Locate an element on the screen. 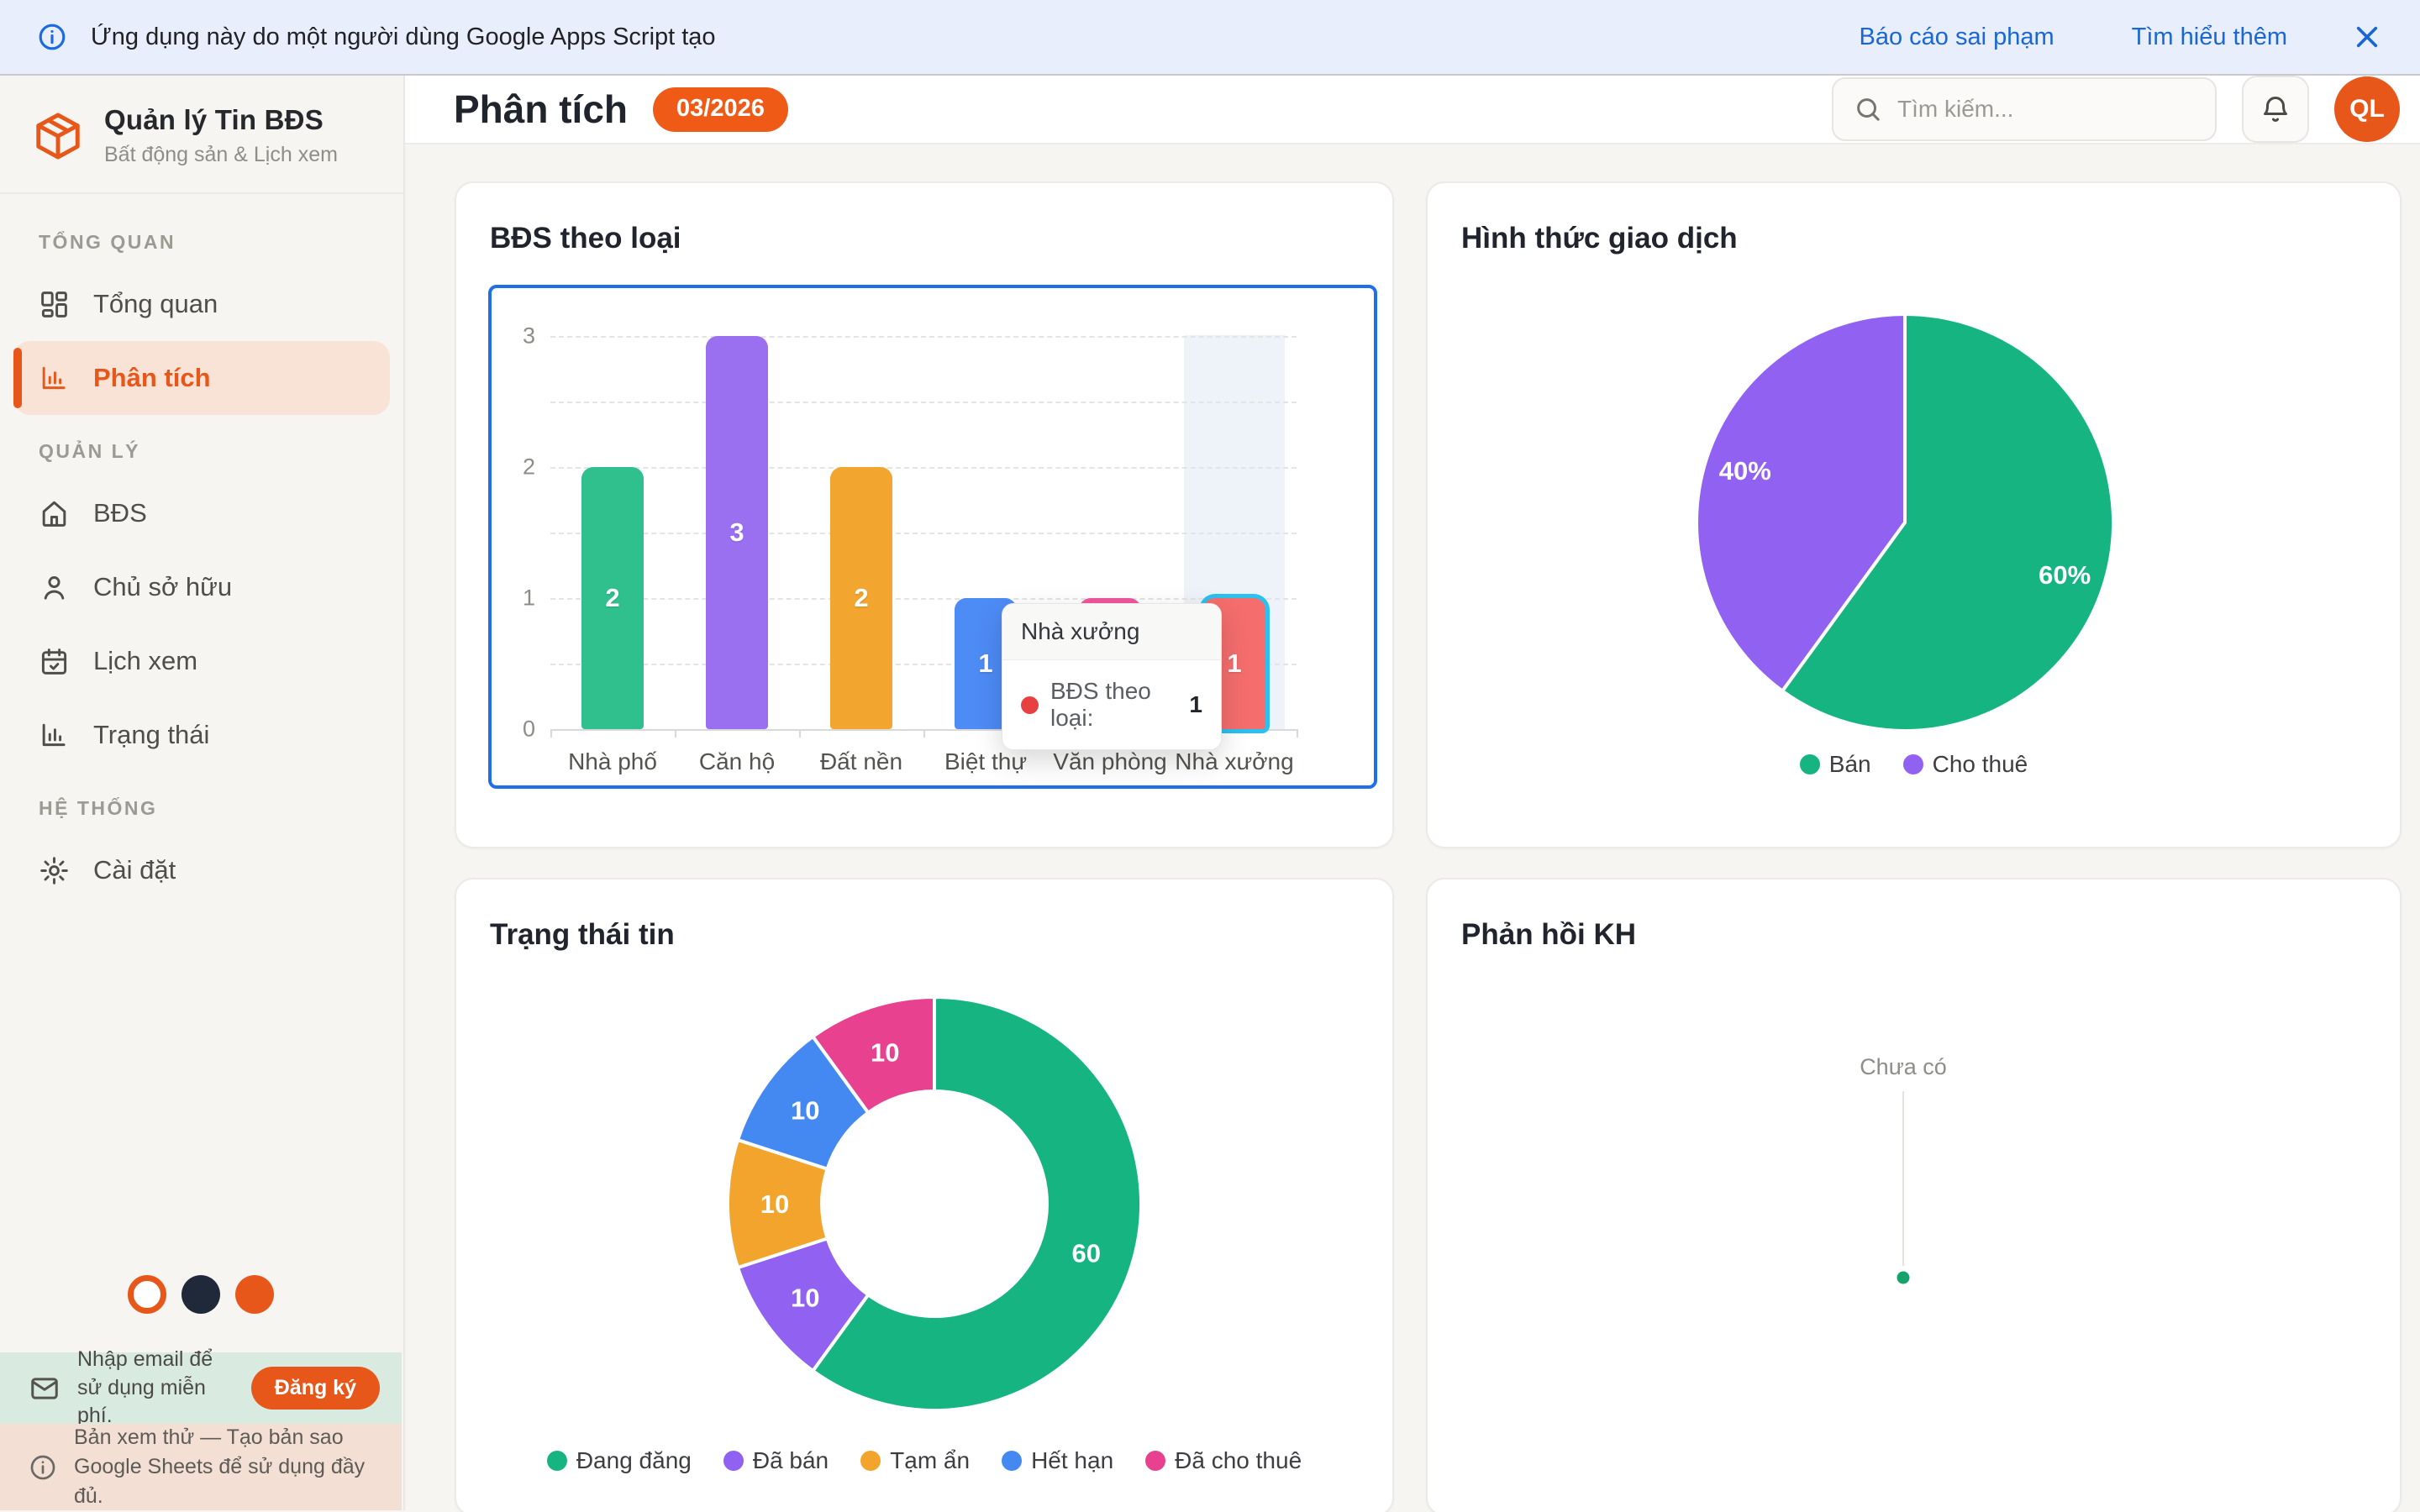 This screenshot has height=1512, width=2420. analytics-icon is located at coordinates (54, 377).